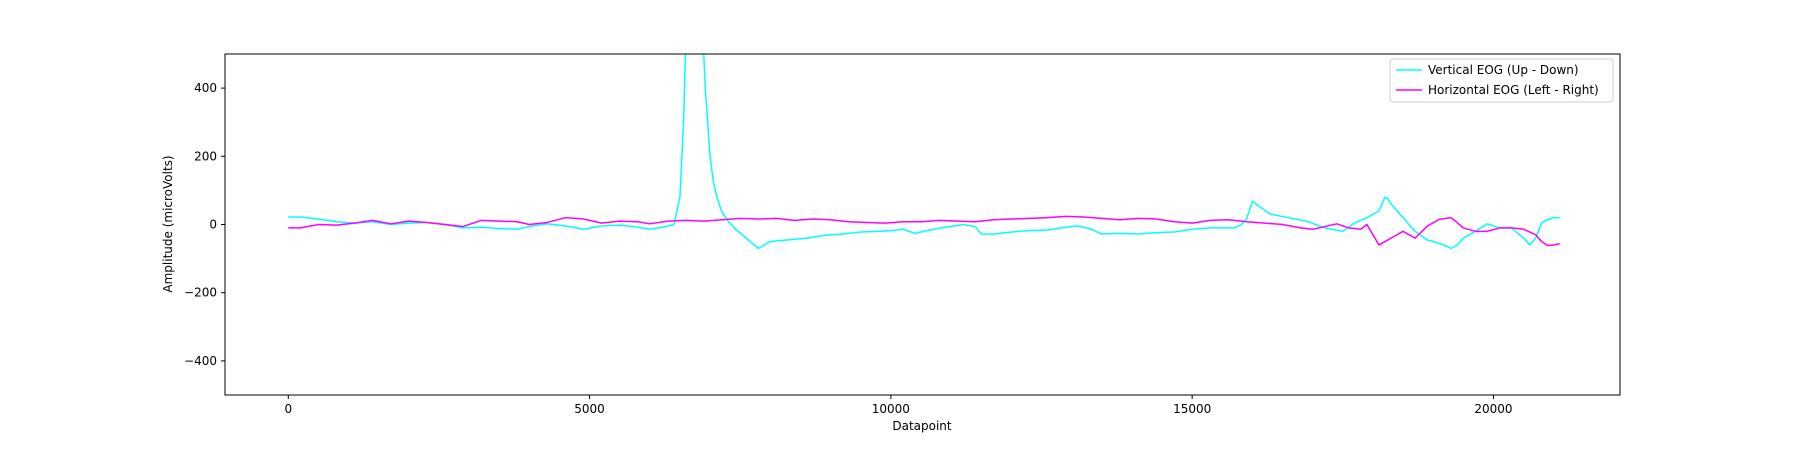 This screenshot has width=1800, height=454. I want to click on series-line-horizontal-eog, so click(924, 231).